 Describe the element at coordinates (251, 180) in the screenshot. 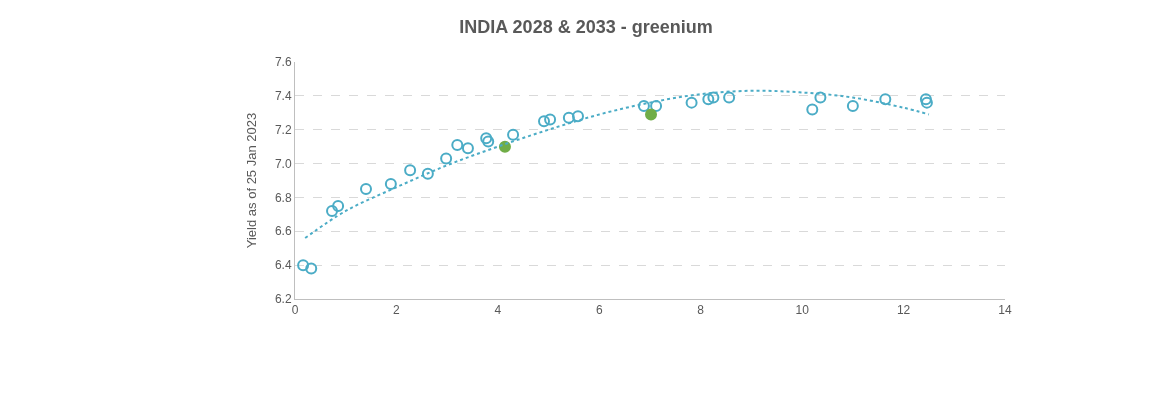

I see `y-axis-title: Yield as of 25 Jan 2023` at that location.